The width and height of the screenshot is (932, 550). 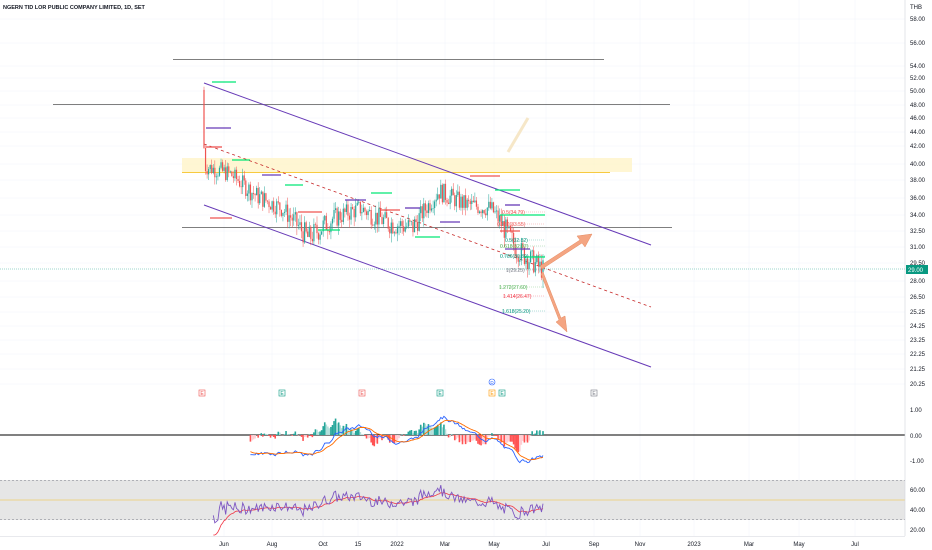 I want to click on price-tick-label: 36.00, so click(x=918, y=199).